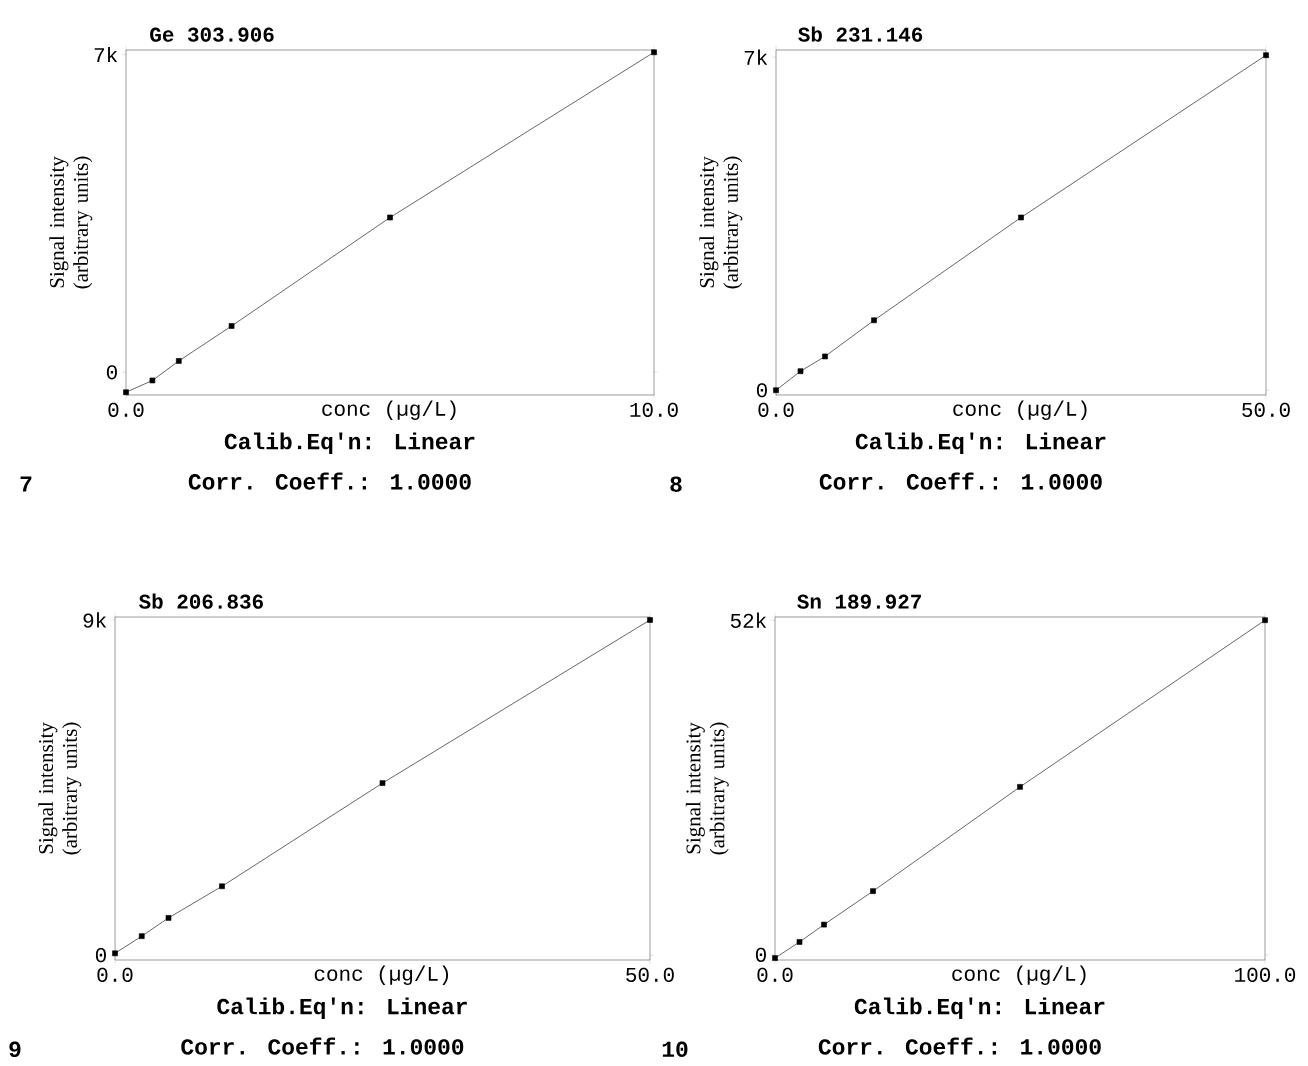  Describe the element at coordinates (15, 1049) in the screenshot. I see `text: 9` at that location.